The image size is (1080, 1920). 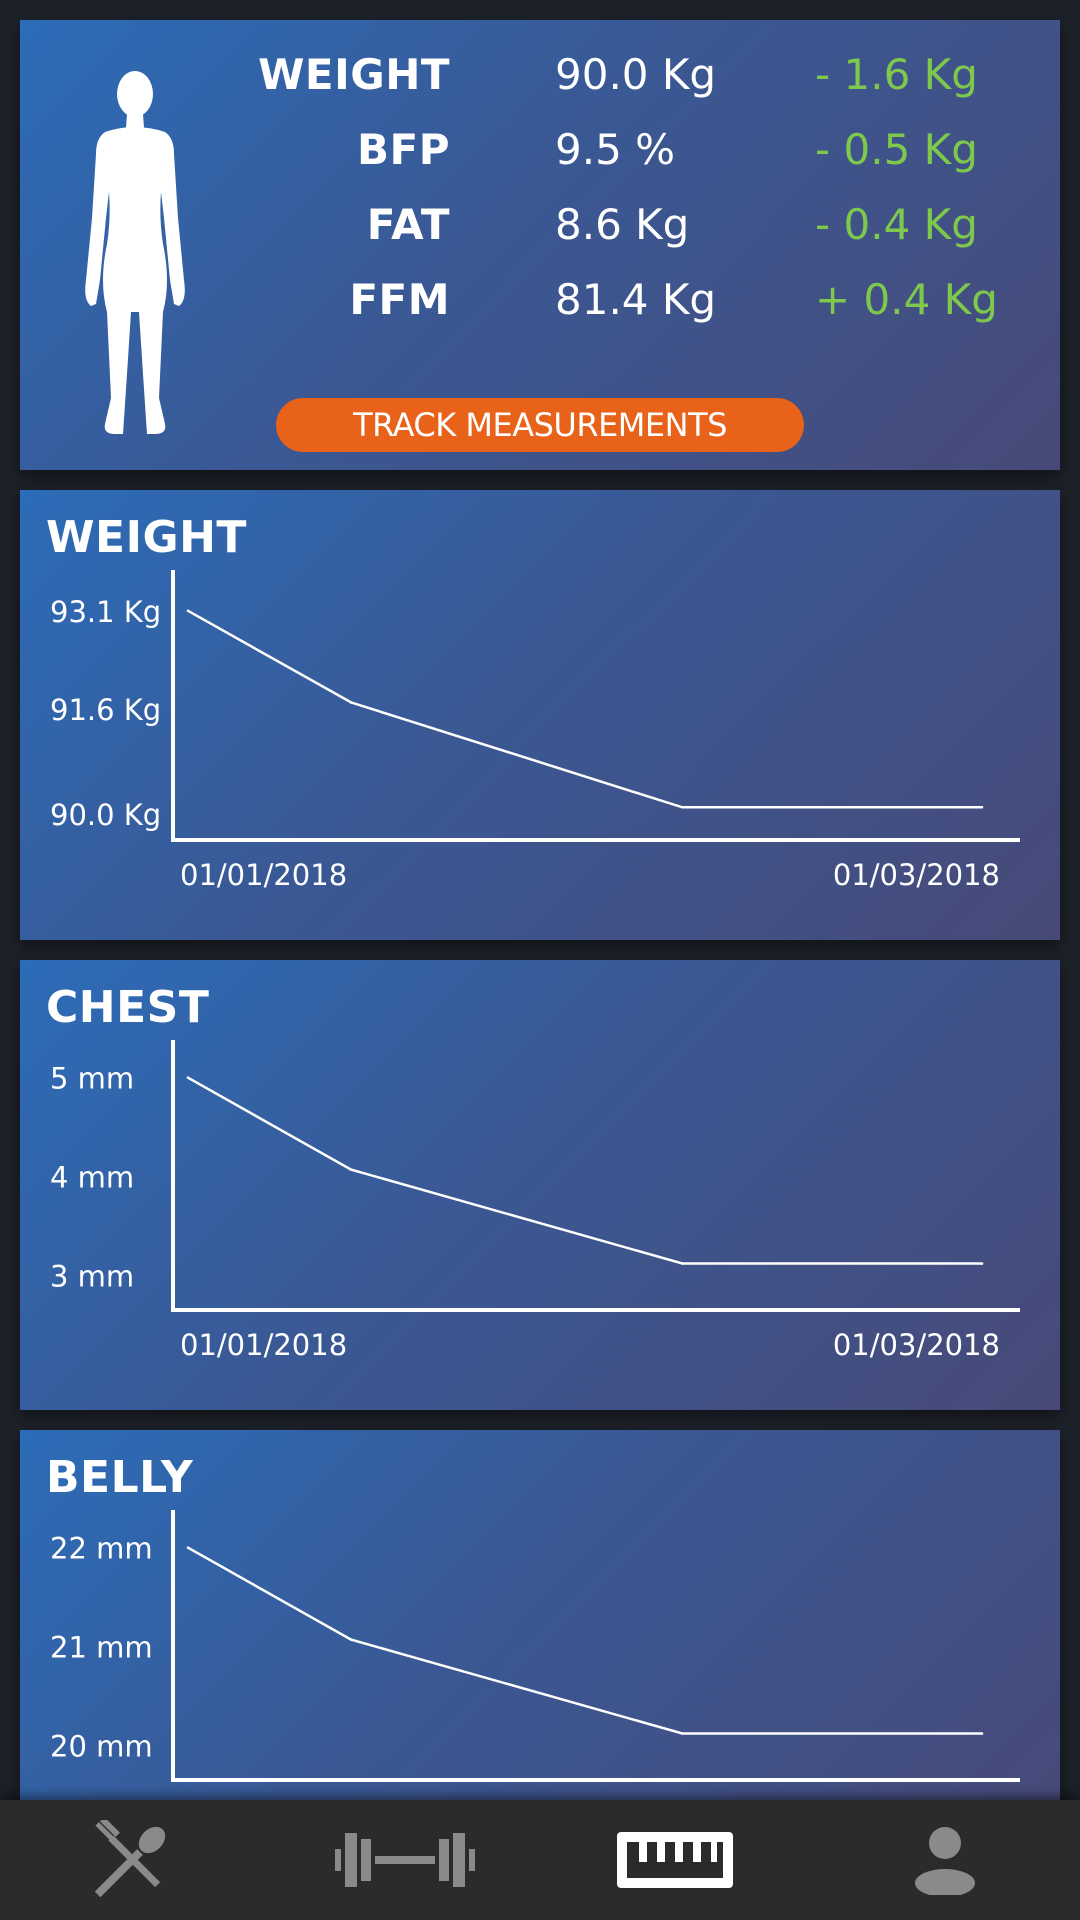 I want to click on nav-item-workout, so click(x=405, y=1860).